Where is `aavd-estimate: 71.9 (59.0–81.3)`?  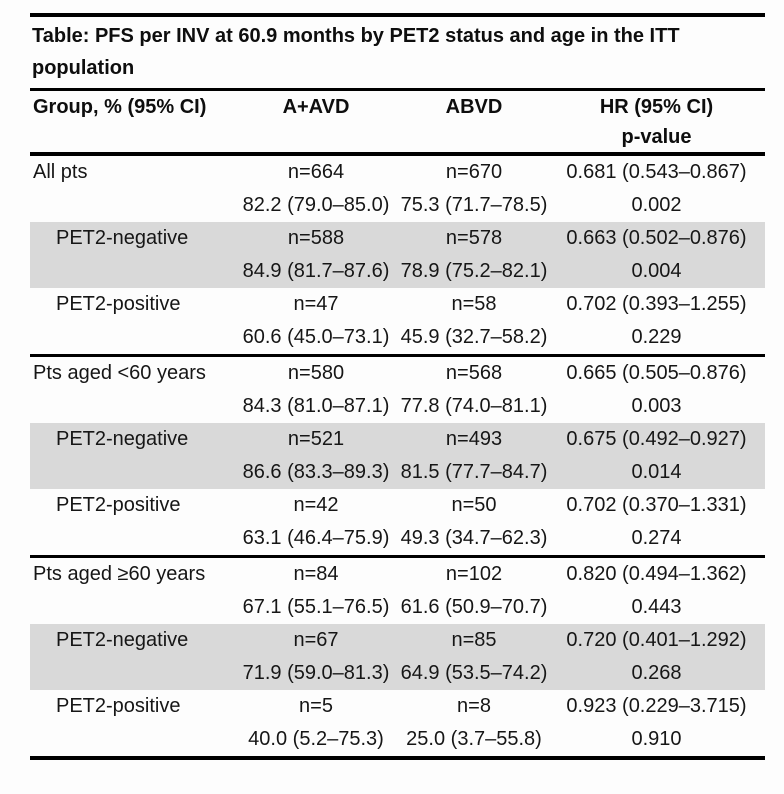
aavd-estimate: 71.9 (59.0–81.3) is located at coordinates (316, 673).